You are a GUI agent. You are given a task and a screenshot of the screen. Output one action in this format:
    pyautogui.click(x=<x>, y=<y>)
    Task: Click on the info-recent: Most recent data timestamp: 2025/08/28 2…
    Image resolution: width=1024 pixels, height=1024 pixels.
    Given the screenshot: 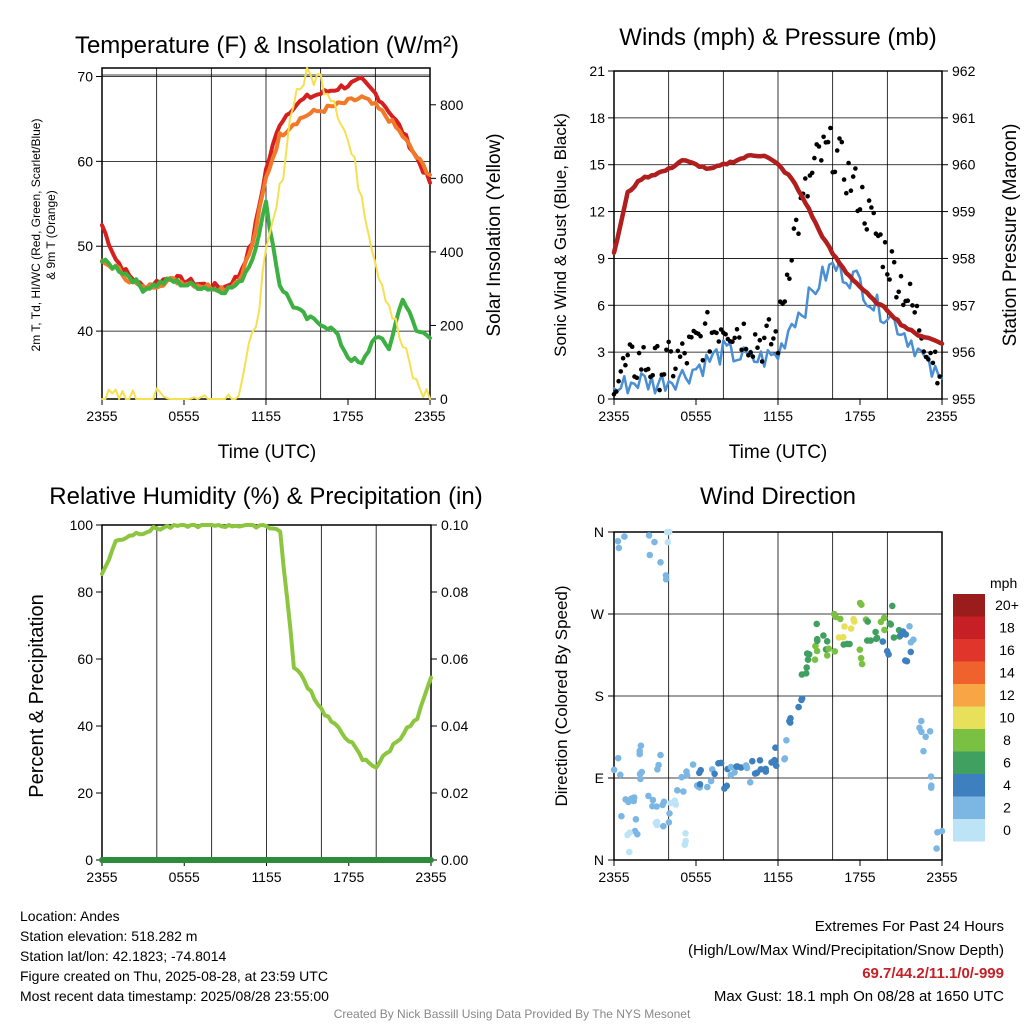 What is the action you would take?
    pyautogui.click(x=174, y=996)
    